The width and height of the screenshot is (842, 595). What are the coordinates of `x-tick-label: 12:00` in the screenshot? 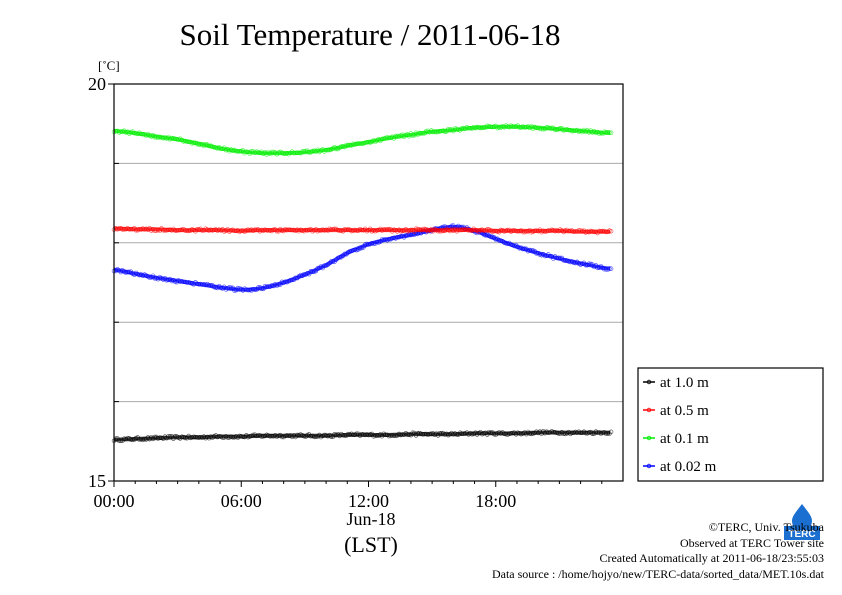 It's located at (368, 501).